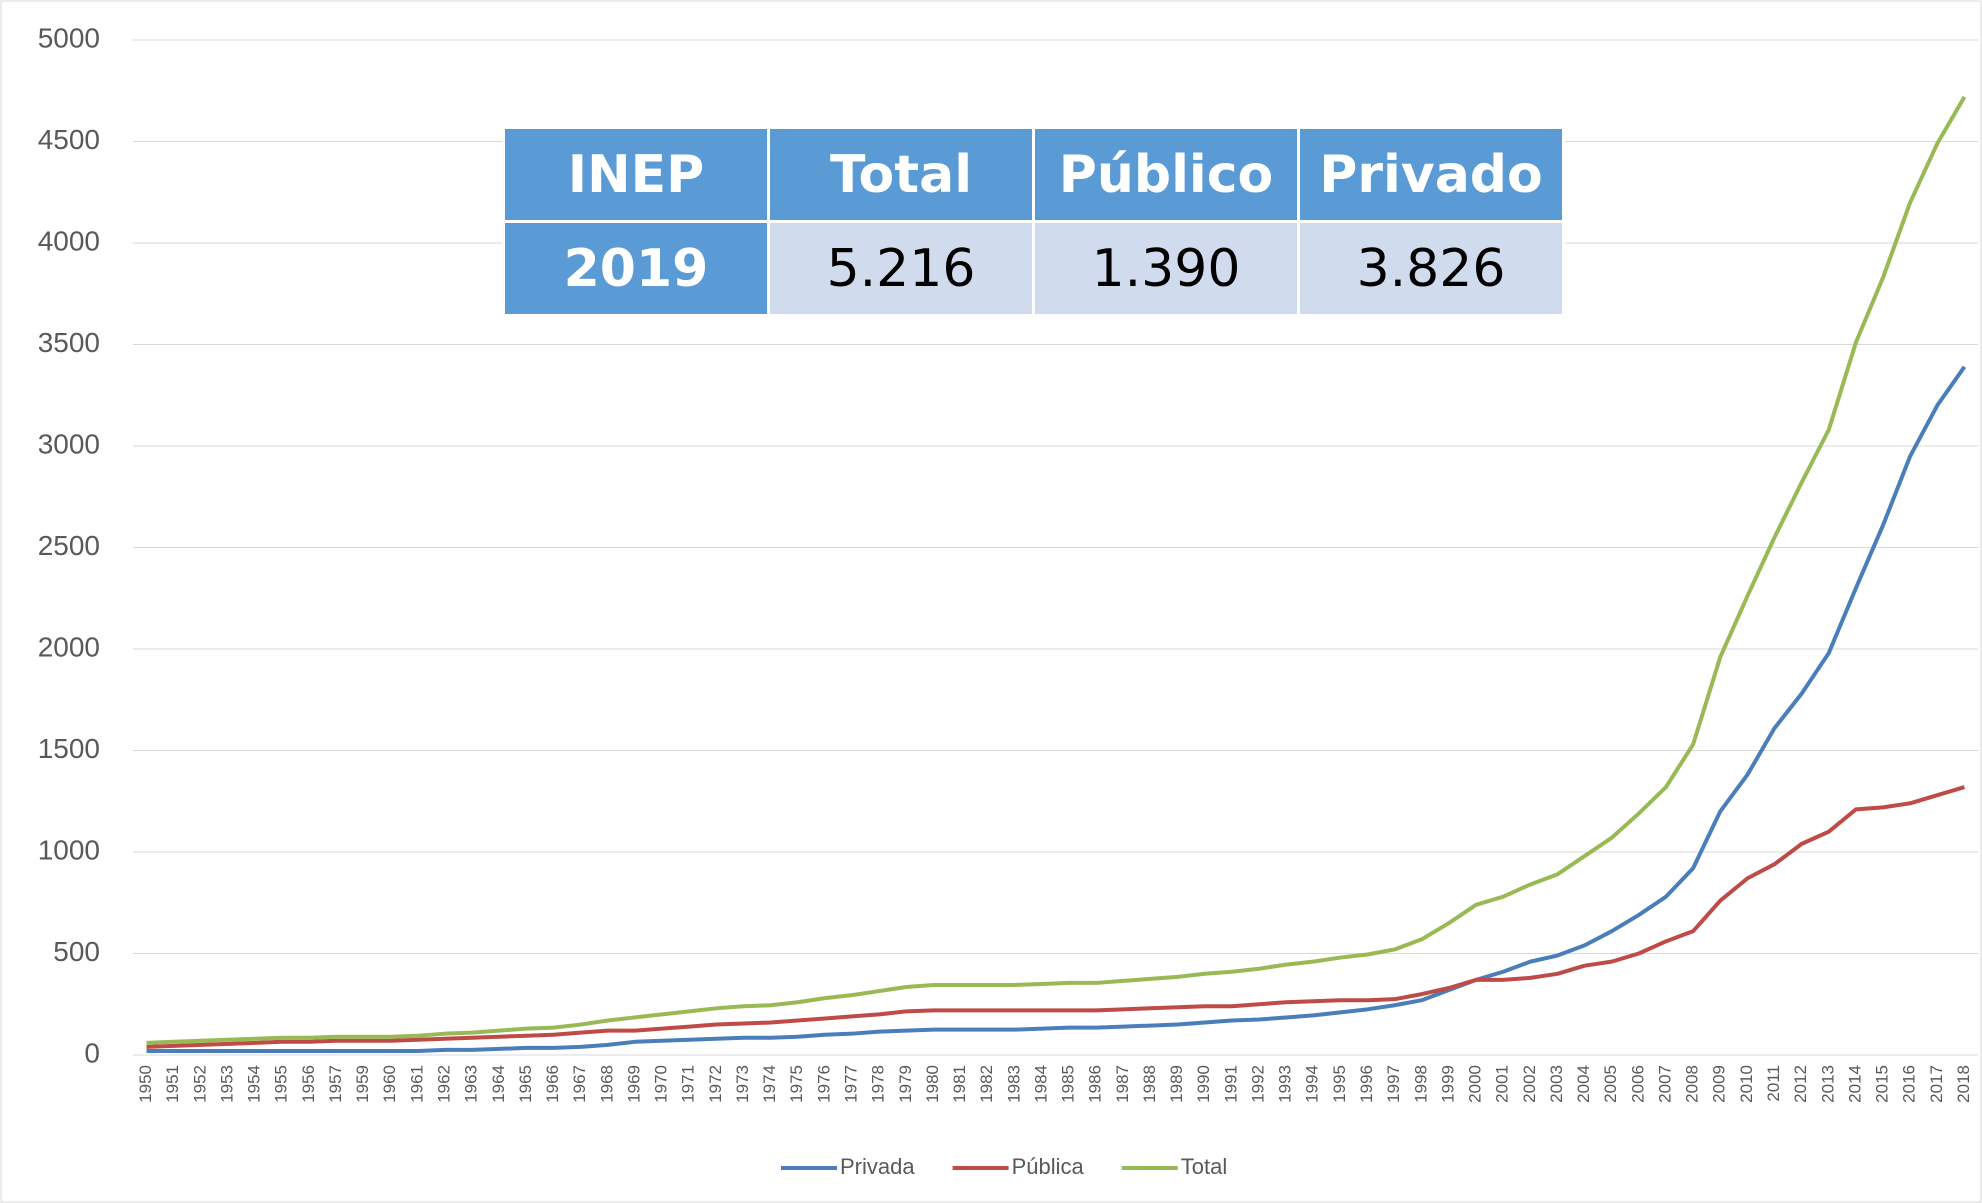 The width and height of the screenshot is (1982, 1203). Describe the element at coordinates (1431, 174) in the screenshot. I see `header-cell: Privado` at that location.